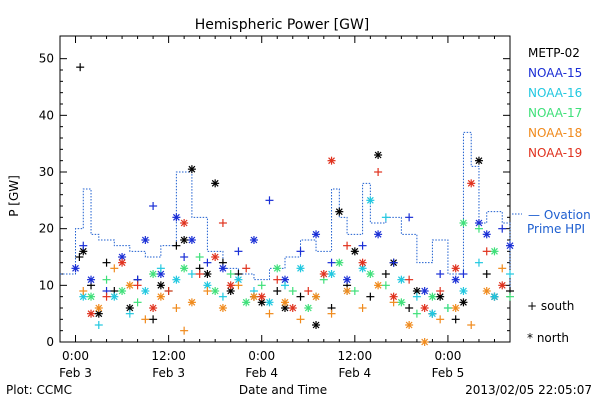 This screenshot has width=600, height=400. I want to click on y-tick-label: 50, so click(46, 59).